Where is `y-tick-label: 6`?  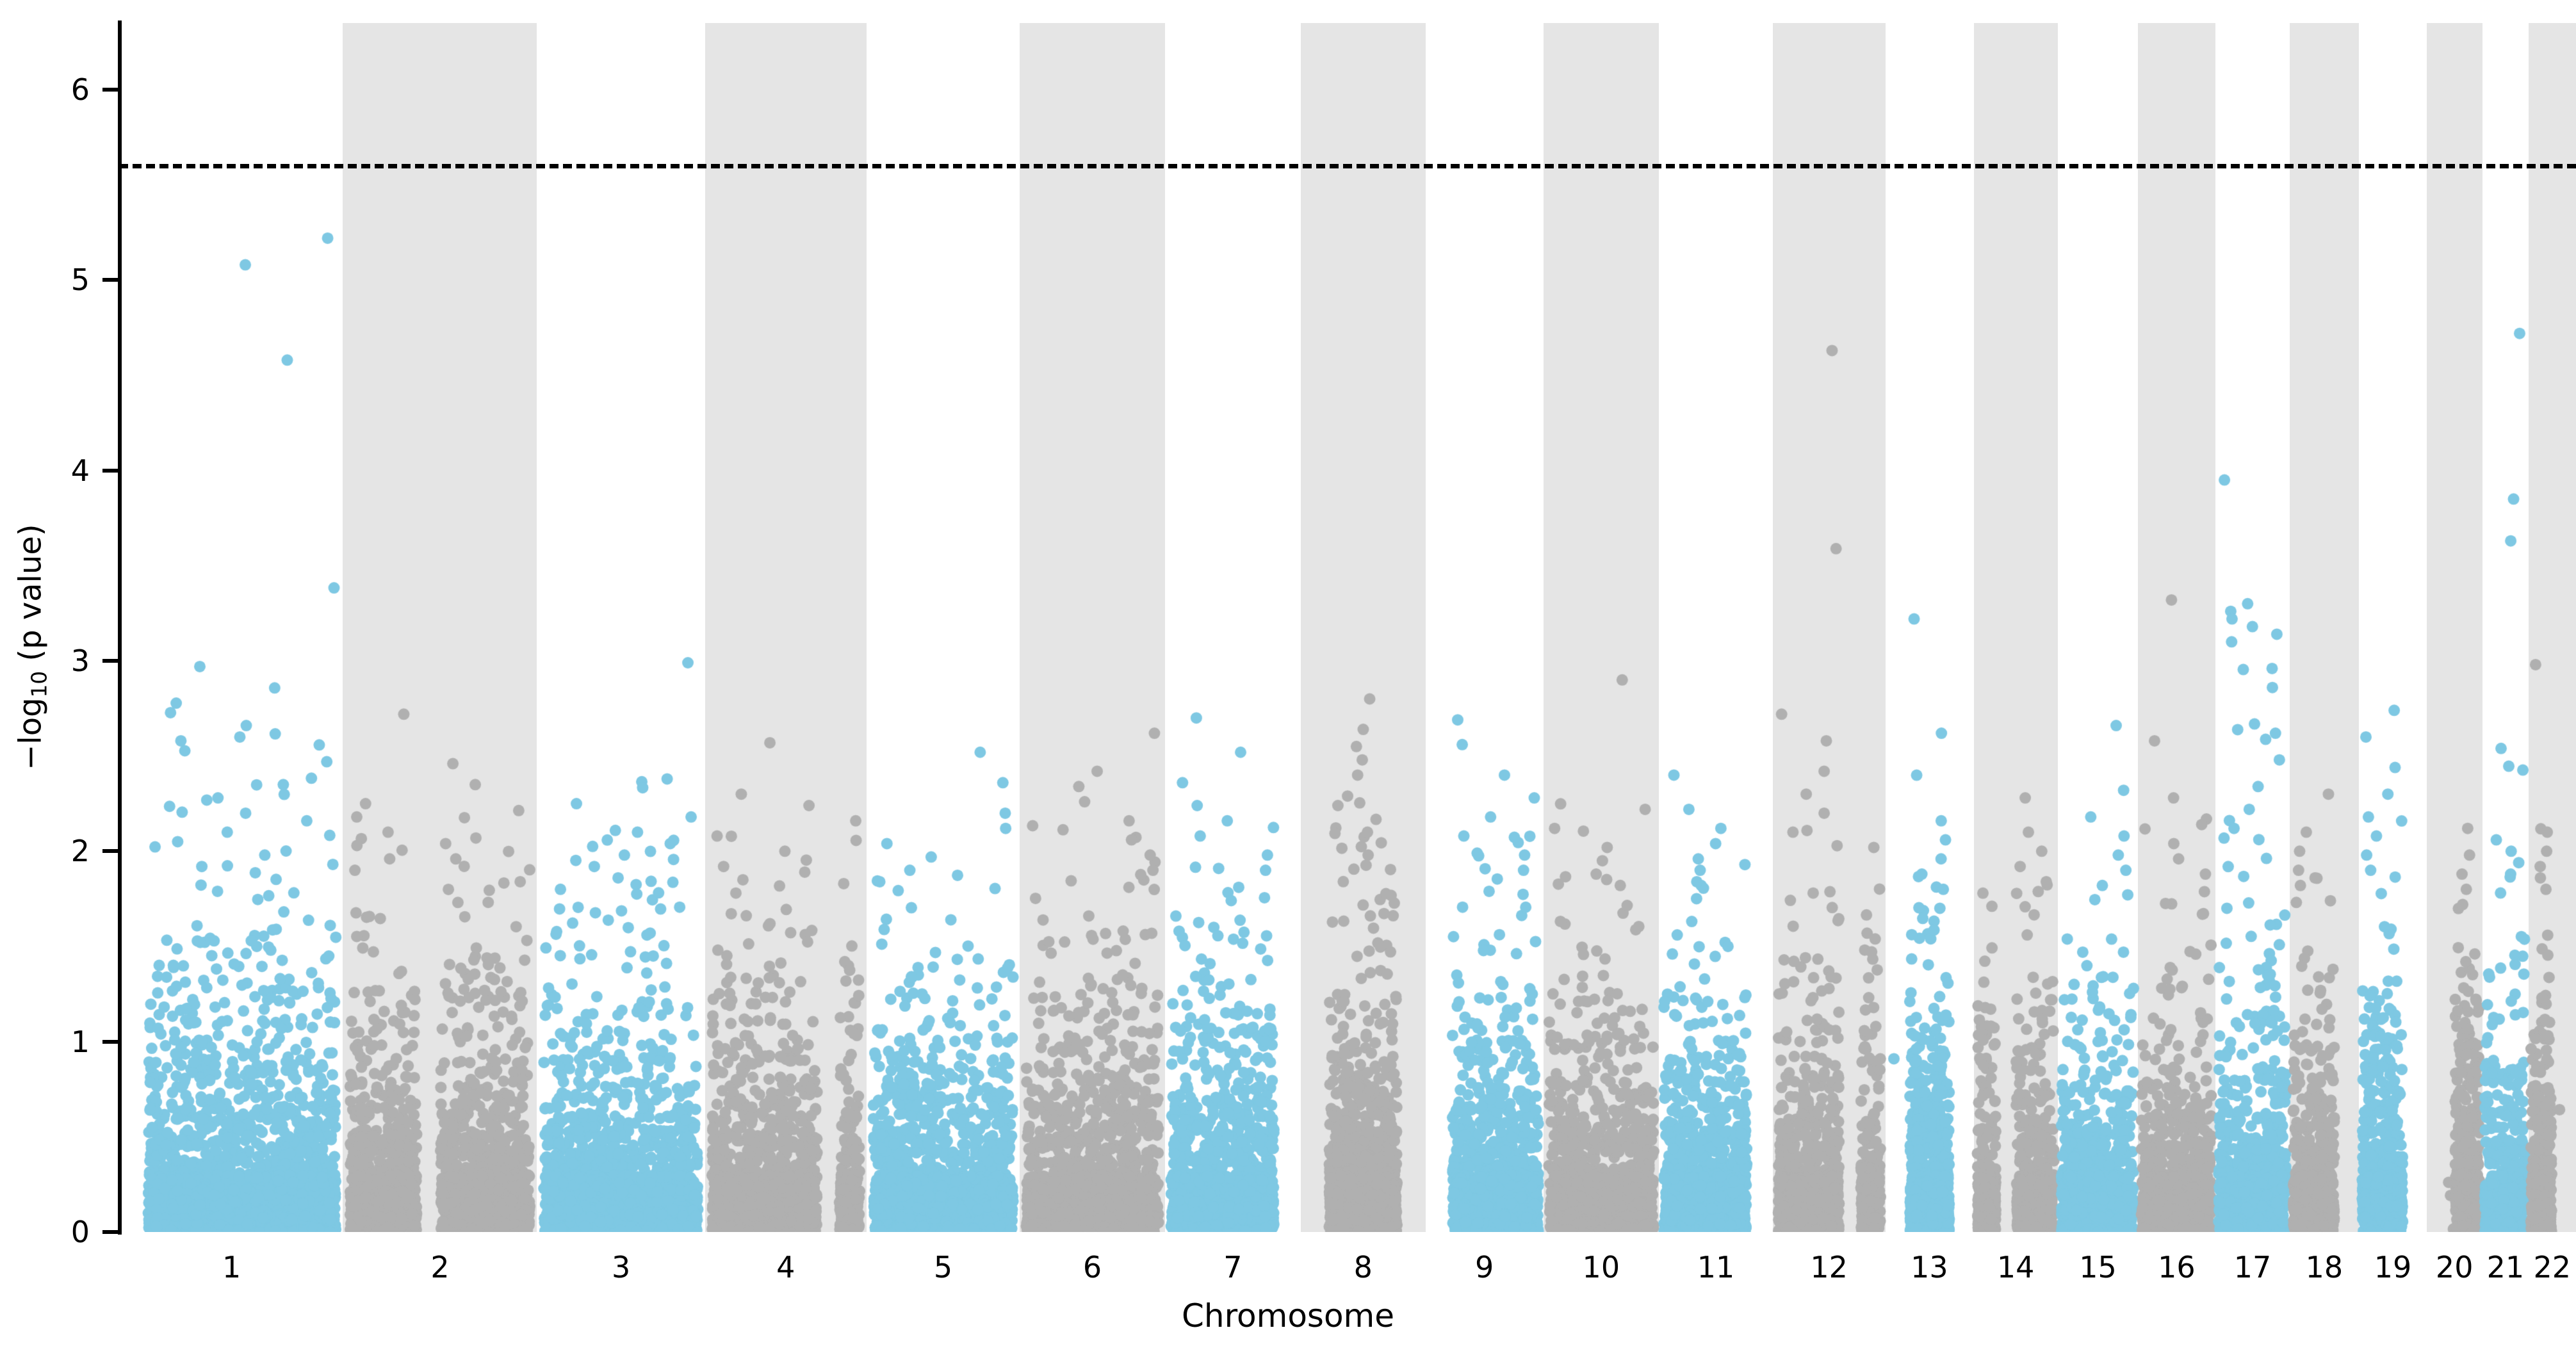
y-tick-label: 6 is located at coordinates (80, 90).